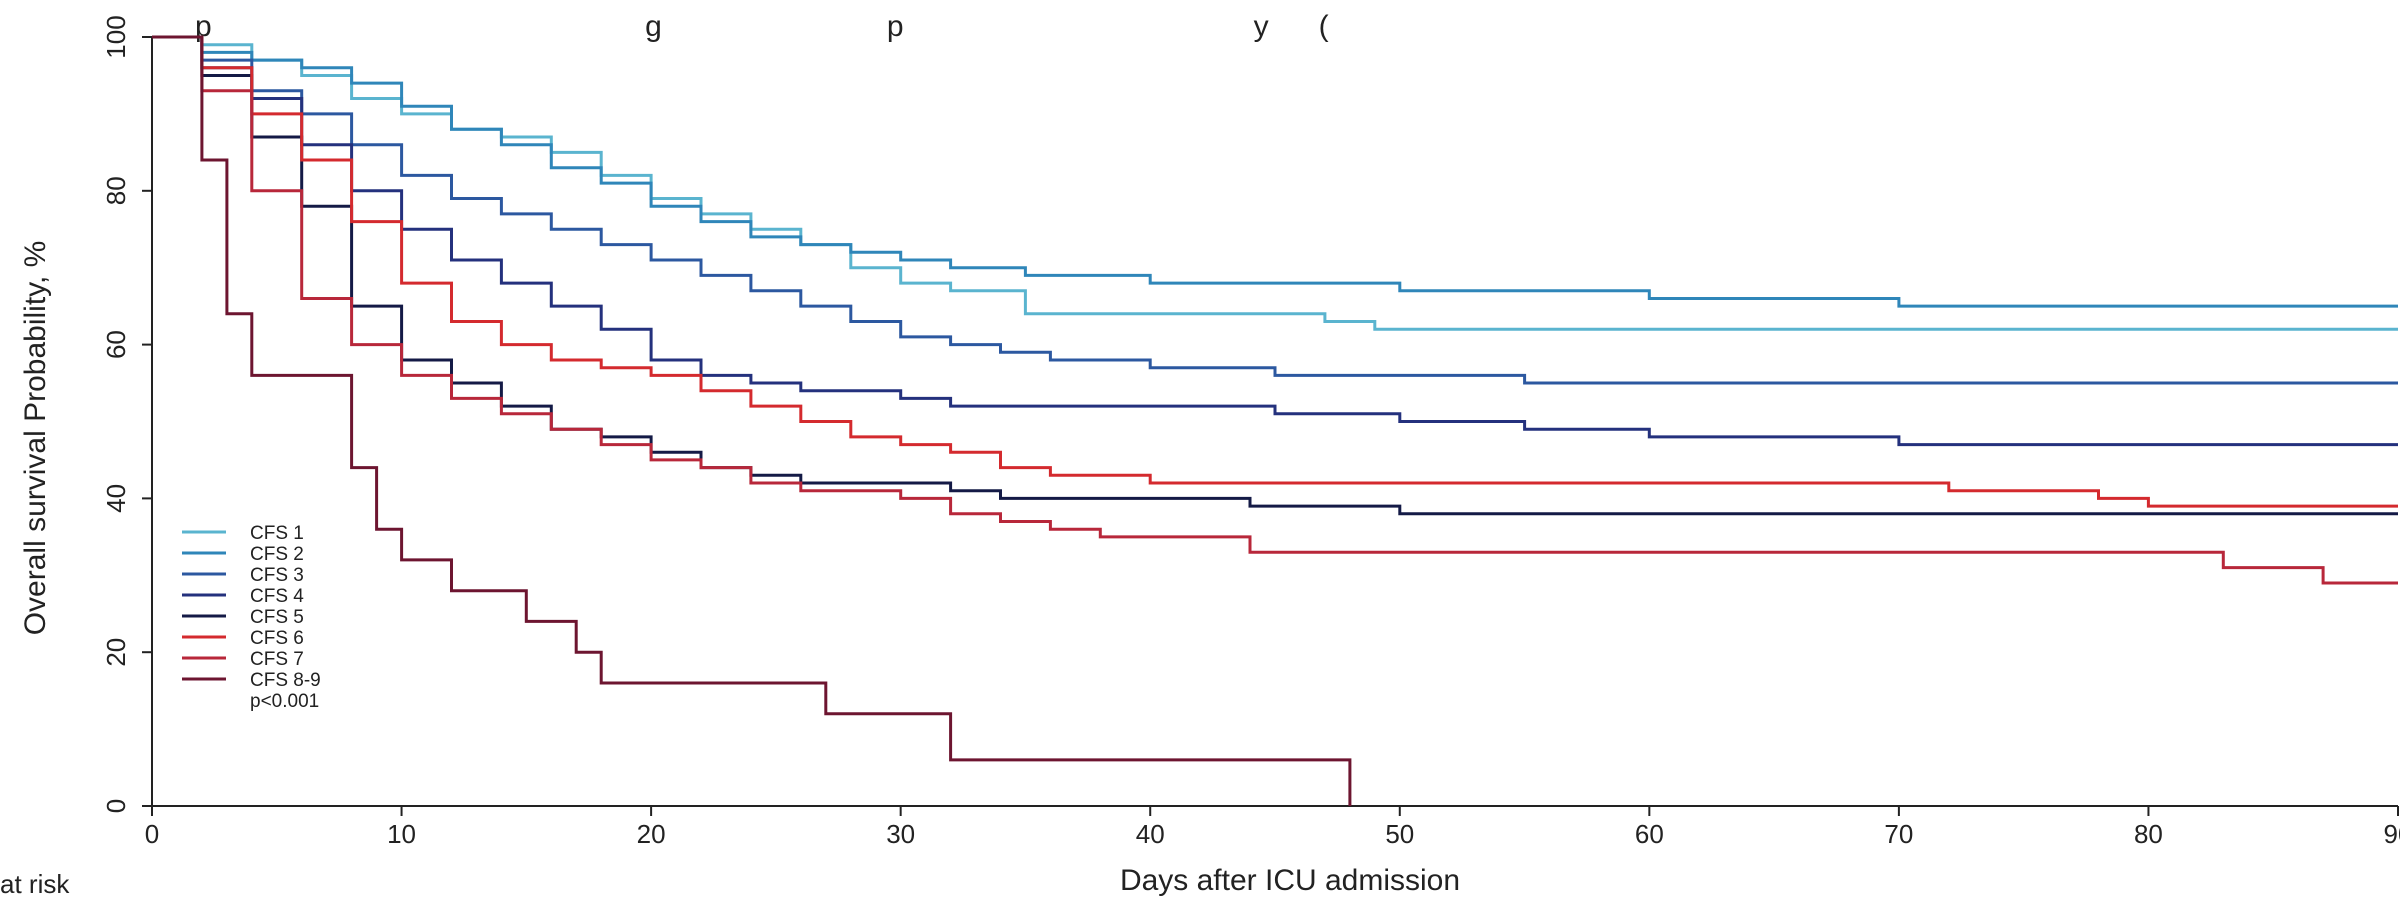 The image size is (2400, 897). What do you see at coordinates (277, 575) in the screenshot?
I see `legend-item-label: CFS 3` at bounding box center [277, 575].